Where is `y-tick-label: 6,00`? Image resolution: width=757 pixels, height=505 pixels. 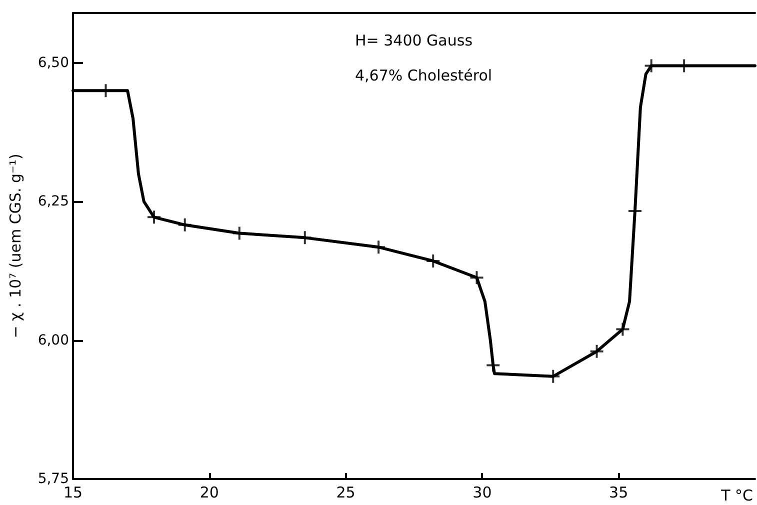
y-tick-label: 6,00 is located at coordinates (53, 340).